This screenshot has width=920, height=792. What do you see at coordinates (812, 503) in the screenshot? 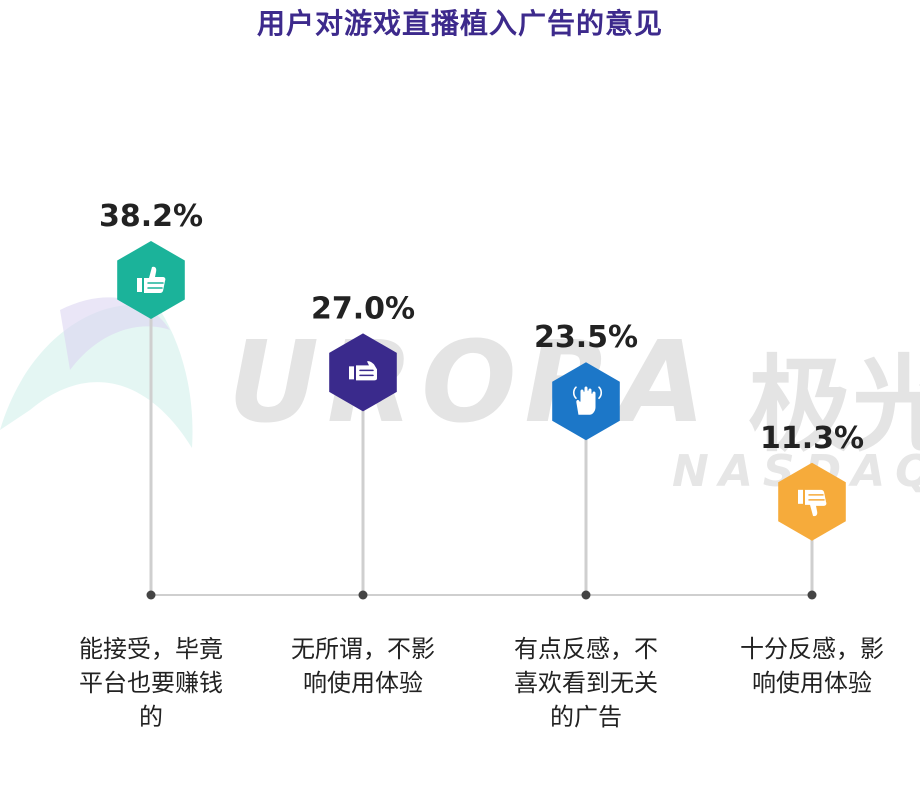
I see `thumbs-down-icon` at bounding box center [812, 503].